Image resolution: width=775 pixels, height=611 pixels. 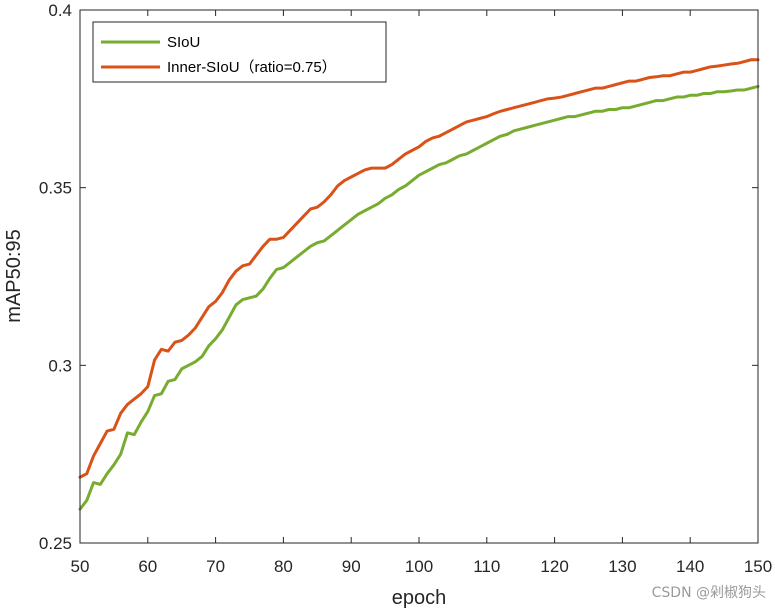 What do you see at coordinates (486, 566) in the screenshot?
I see `x-tick-label: 110` at bounding box center [486, 566].